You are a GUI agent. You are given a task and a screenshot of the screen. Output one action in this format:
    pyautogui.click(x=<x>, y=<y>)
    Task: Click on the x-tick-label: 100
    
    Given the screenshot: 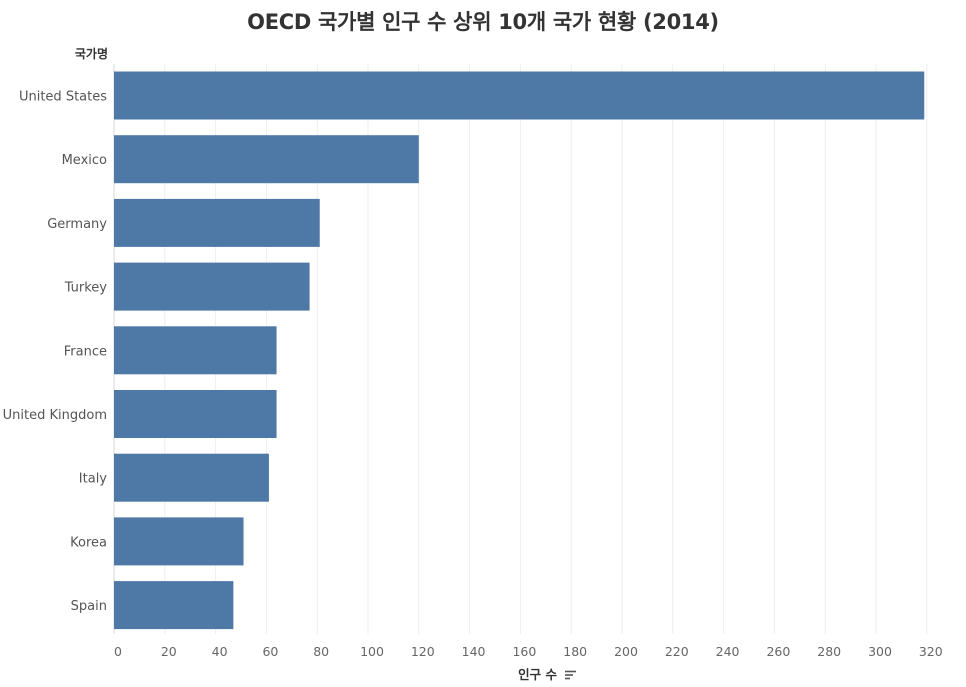 What is the action you would take?
    pyautogui.click(x=372, y=651)
    